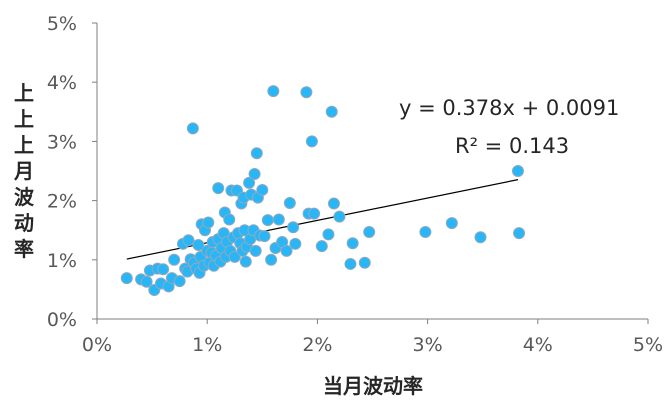 The width and height of the screenshot is (669, 405). I want to click on trendline-layer, so click(322, 219).